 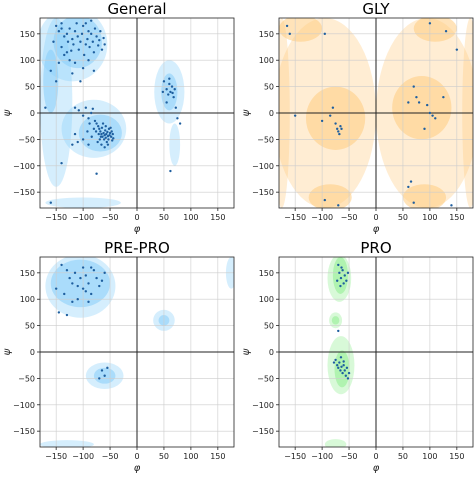 I want to click on x-tick-label: 50, so click(x=164, y=456).